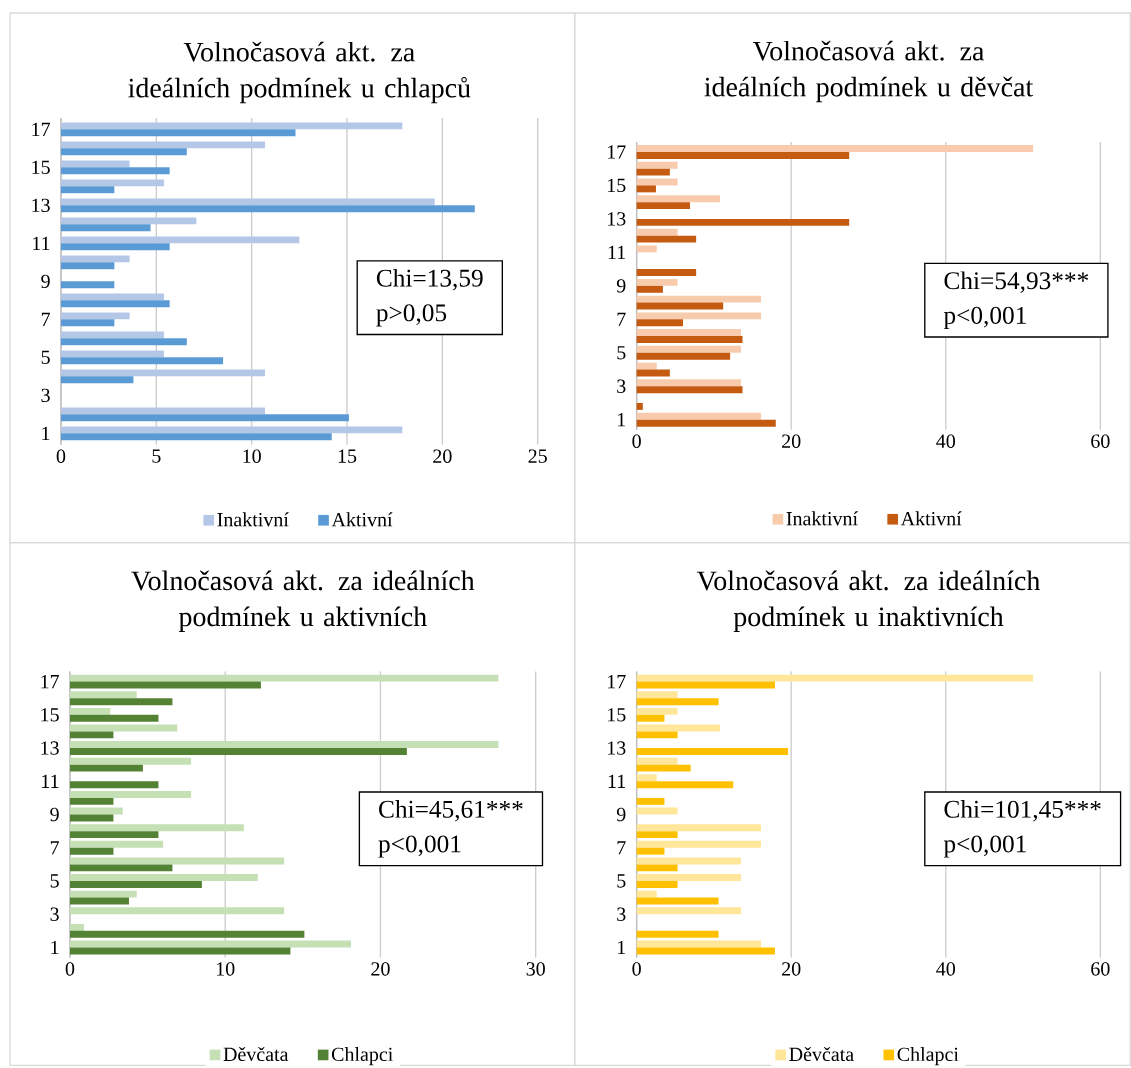  Describe the element at coordinates (537, 456) in the screenshot. I see `x-tick-label: 25` at that location.